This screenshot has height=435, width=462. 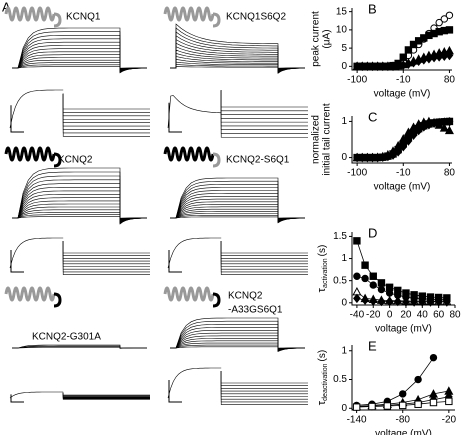 What do you see at coordinates (256, 17) in the screenshot?
I see `construct-label: KCNQ1S6Q2` at bounding box center [256, 17].